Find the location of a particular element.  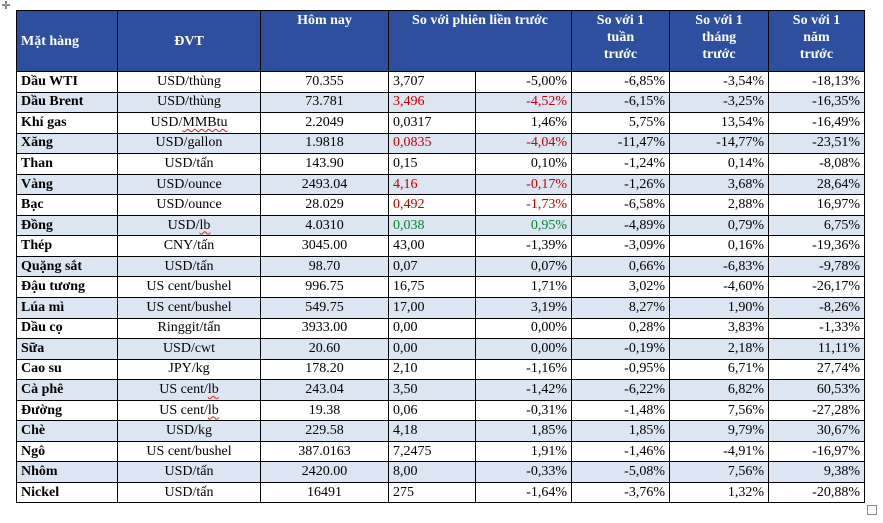

unit-cell: USD/cwt is located at coordinates (189, 349).